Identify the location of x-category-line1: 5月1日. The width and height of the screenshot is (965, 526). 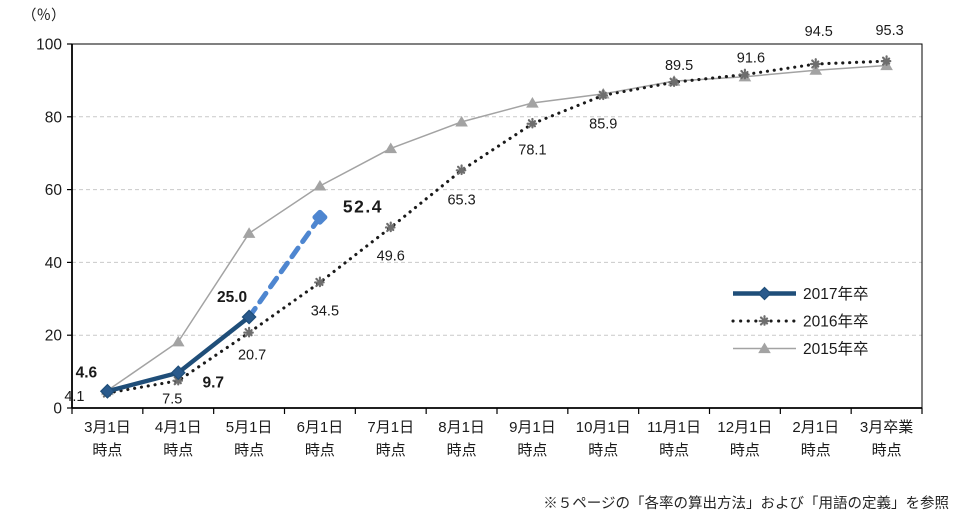
(249, 427).